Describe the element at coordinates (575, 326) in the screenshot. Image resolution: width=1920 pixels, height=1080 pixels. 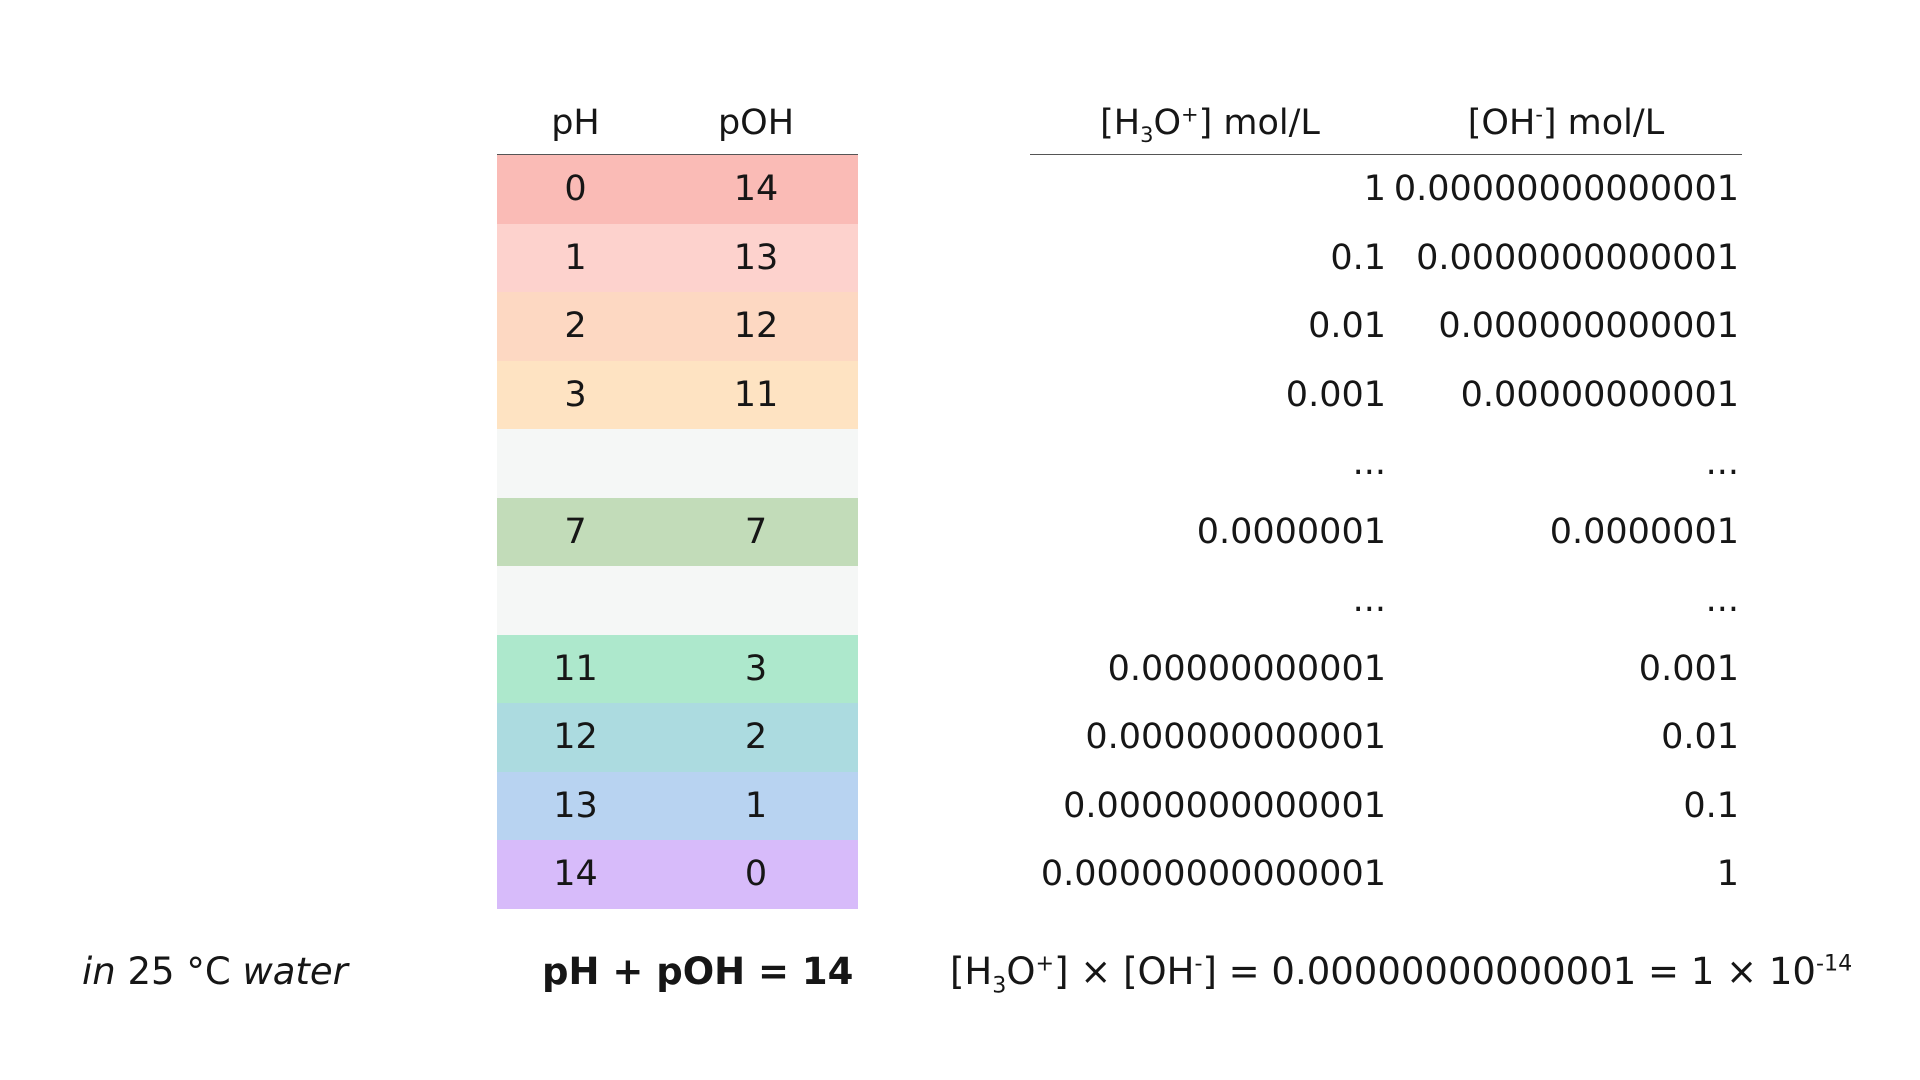
I see `ph-value: 2` at that location.